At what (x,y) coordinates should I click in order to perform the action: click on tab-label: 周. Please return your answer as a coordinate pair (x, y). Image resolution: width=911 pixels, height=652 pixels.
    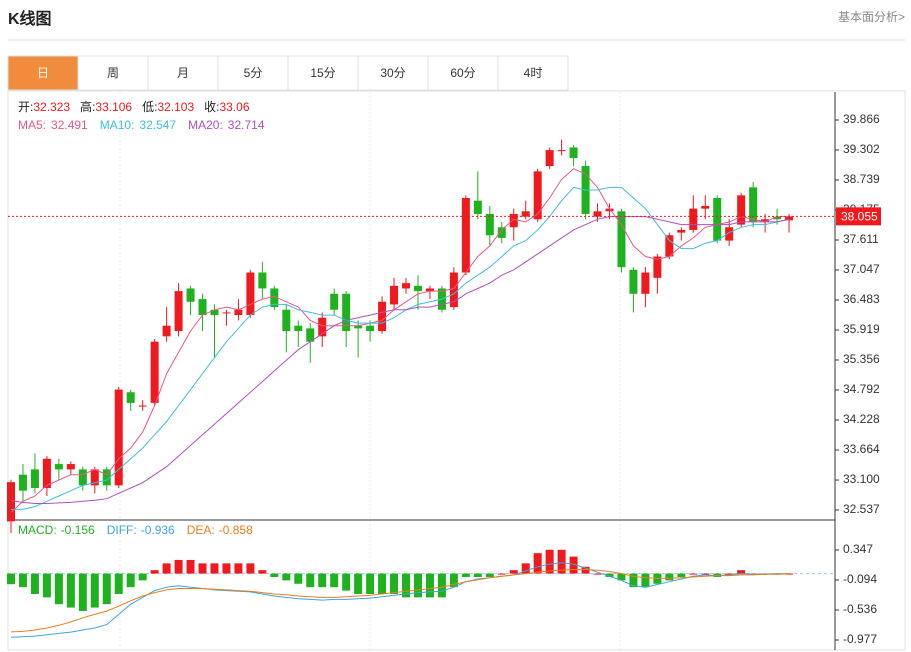
    Looking at the image, I should click on (113, 73).